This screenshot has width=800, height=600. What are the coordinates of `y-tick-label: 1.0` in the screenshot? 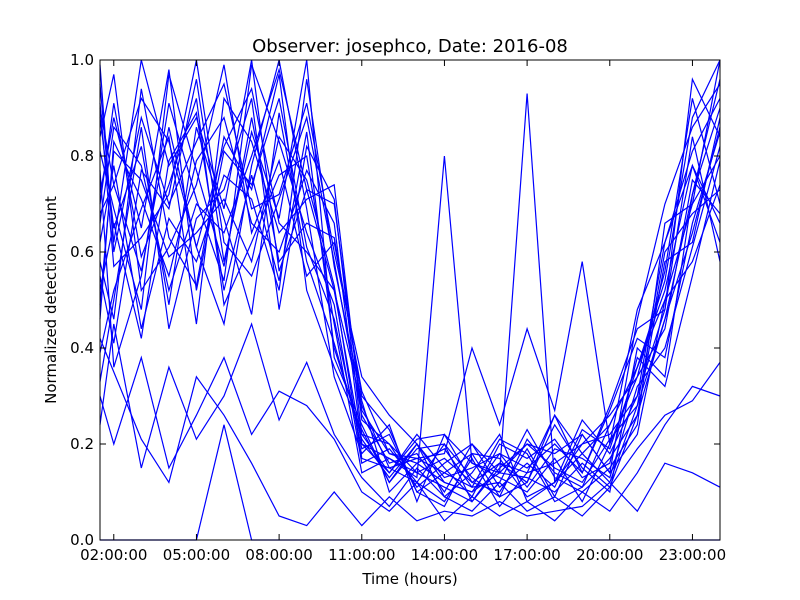 It's located at (82, 60).